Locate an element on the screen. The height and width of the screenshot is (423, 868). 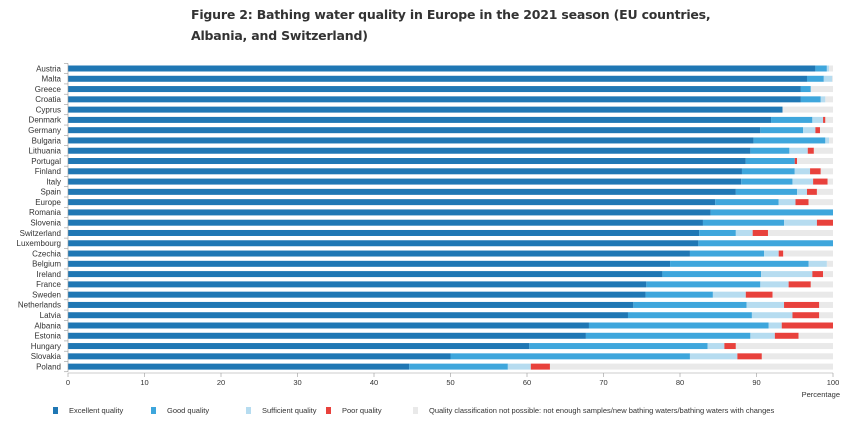
bar-segment-estonia-excellent is located at coordinates (327, 335).